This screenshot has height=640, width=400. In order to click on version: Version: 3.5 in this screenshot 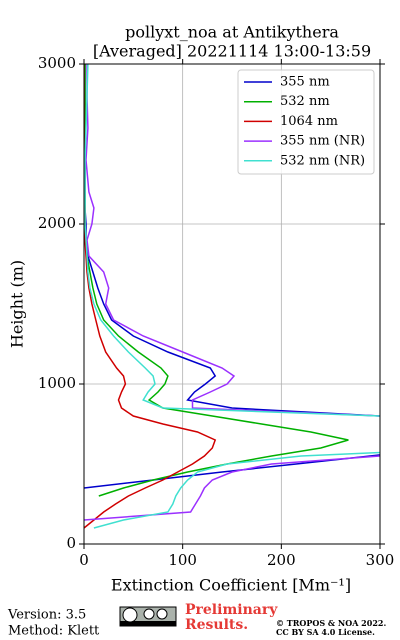, I will do `click(46, 615)`.